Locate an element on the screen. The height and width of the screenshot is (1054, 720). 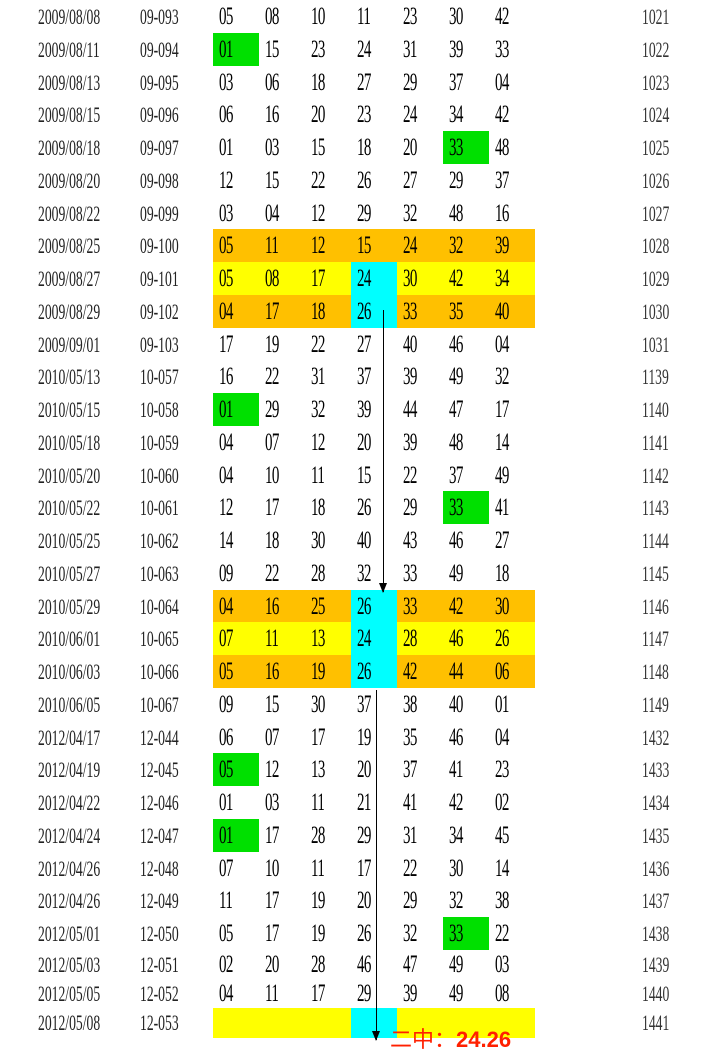
draw-date-text: 2009/08/27 is located at coordinates (69, 278).